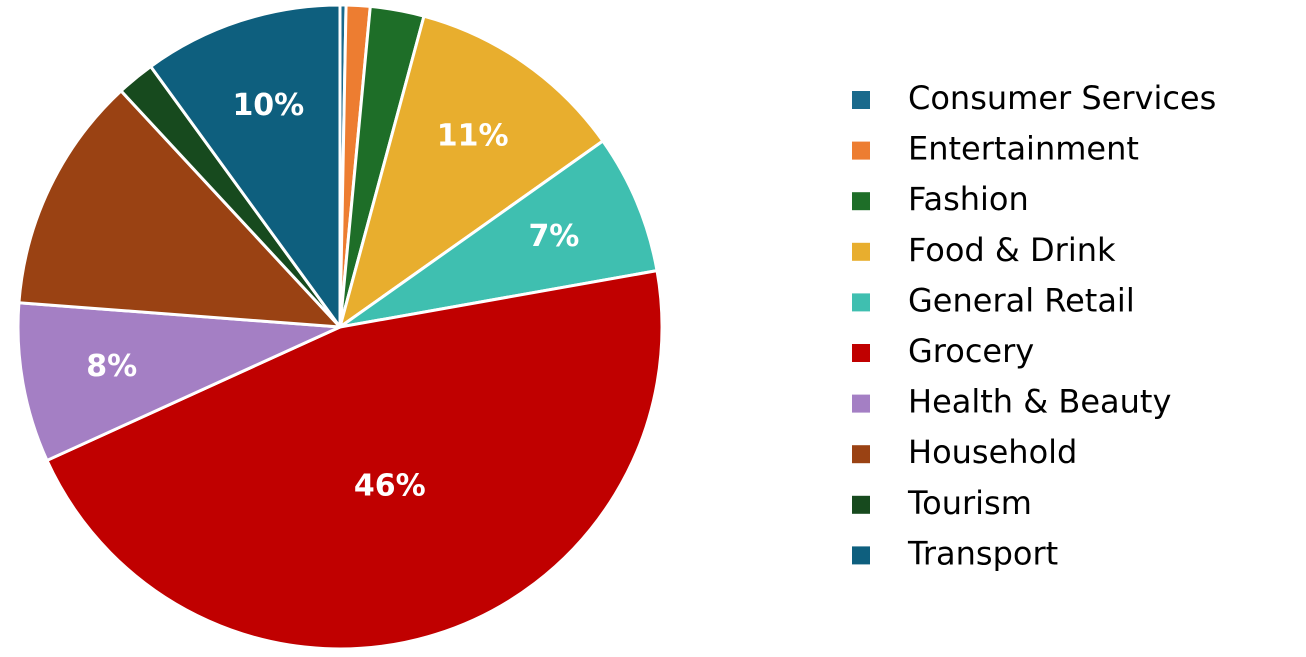 This screenshot has height=657, width=1306. I want to click on legend-label: Entertainment, so click(1023, 149).